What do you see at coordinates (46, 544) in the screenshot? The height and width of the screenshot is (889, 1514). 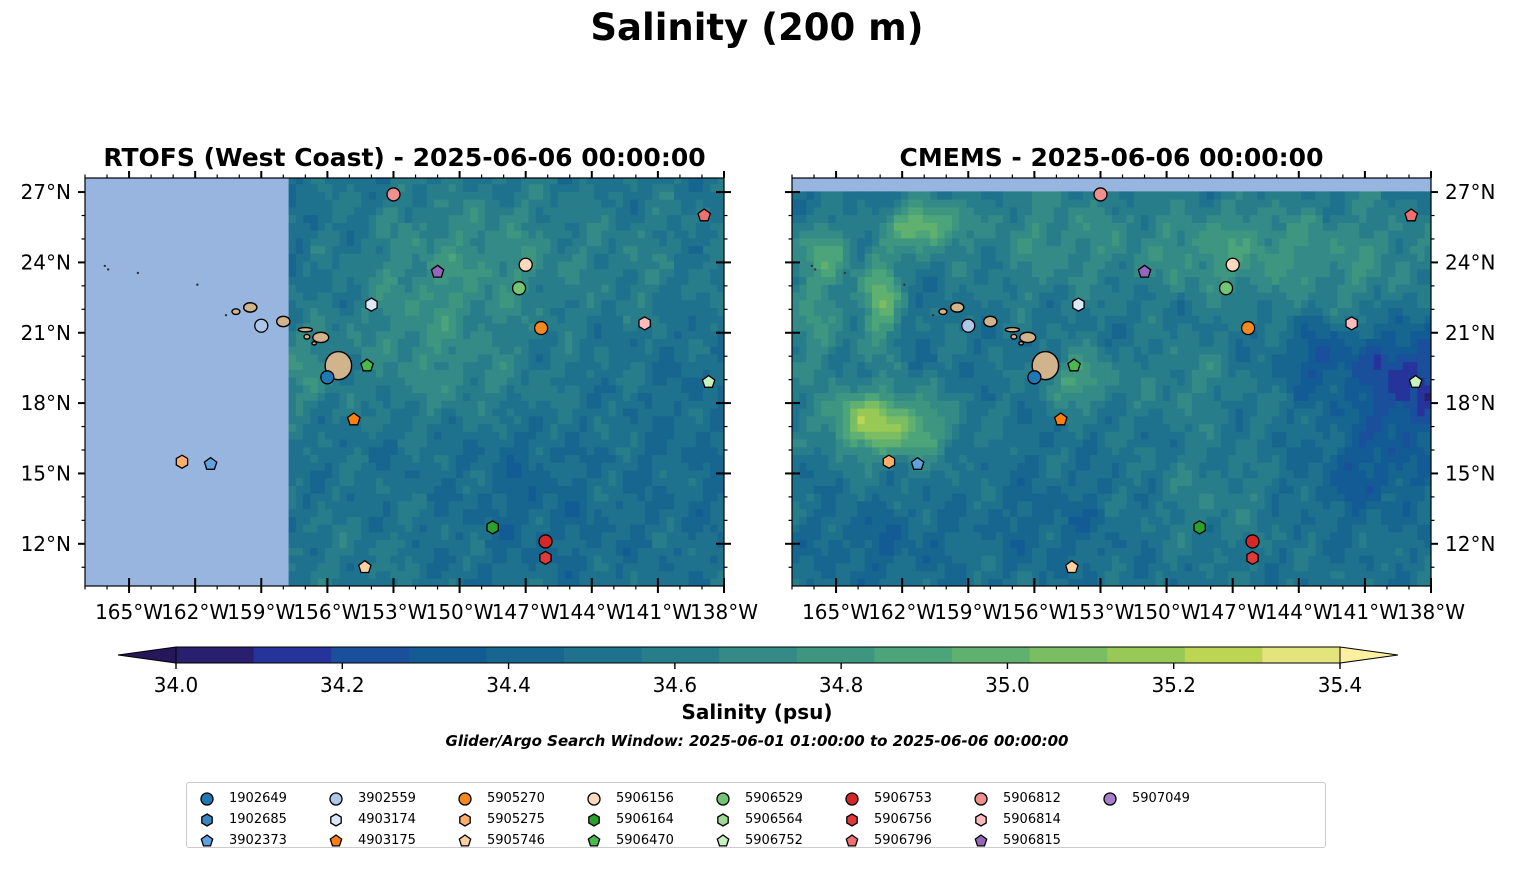 I see `lat-tick-label: 12°N` at bounding box center [46, 544].